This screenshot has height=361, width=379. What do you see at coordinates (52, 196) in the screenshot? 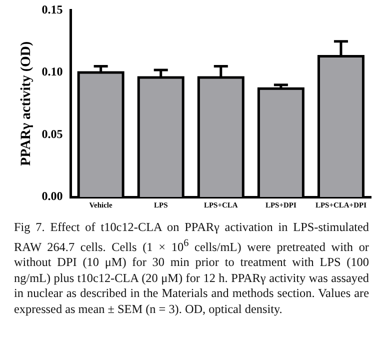
I see `y-tick-label: 0.00` at bounding box center [52, 196].